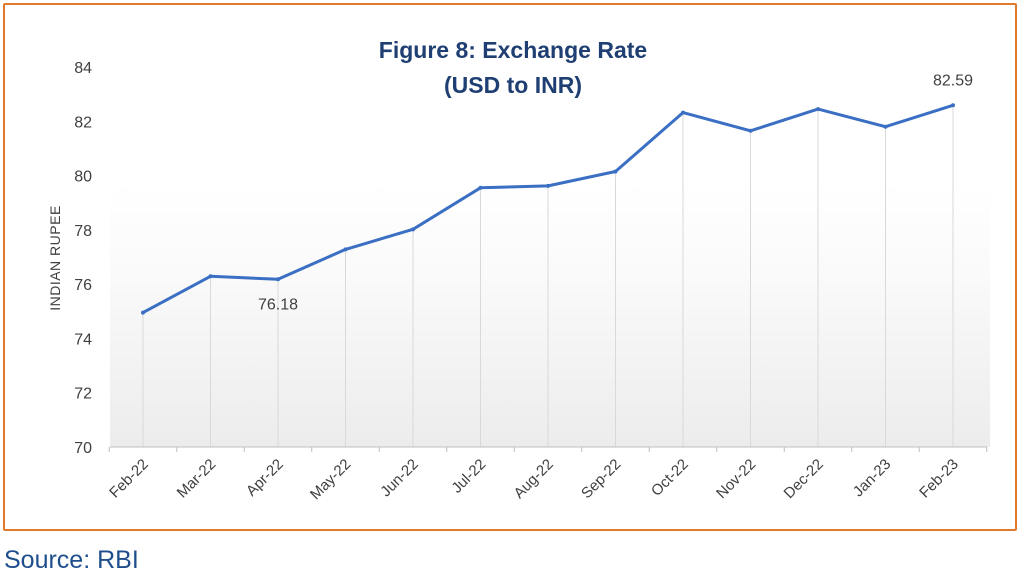 The height and width of the screenshot is (579, 1024). What do you see at coordinates (513, 85) in the screenshot?
I see `chart-title-line2: (USD to INR)` at bounding box center [513, 85].